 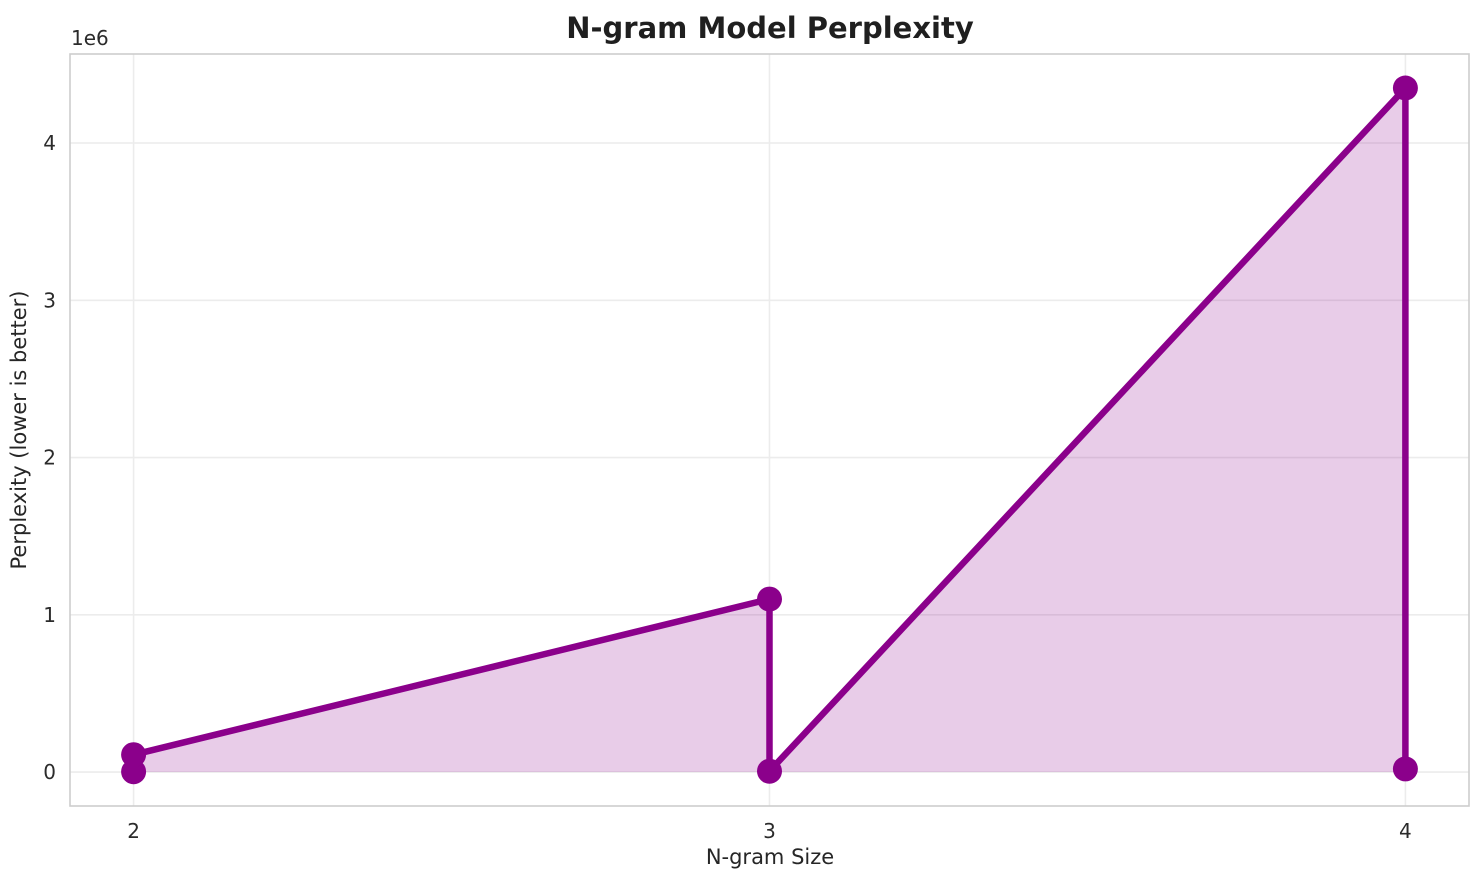 What do you see at coordinates (133, 831) in the screenshot?
I see `x-tick-label: 2` at bounding box center [133, 831].